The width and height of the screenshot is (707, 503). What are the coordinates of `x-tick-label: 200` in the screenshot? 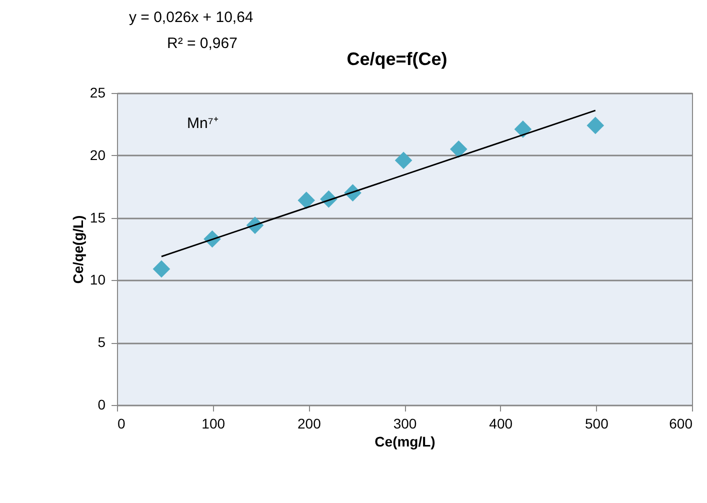 It's located at (309, 424).